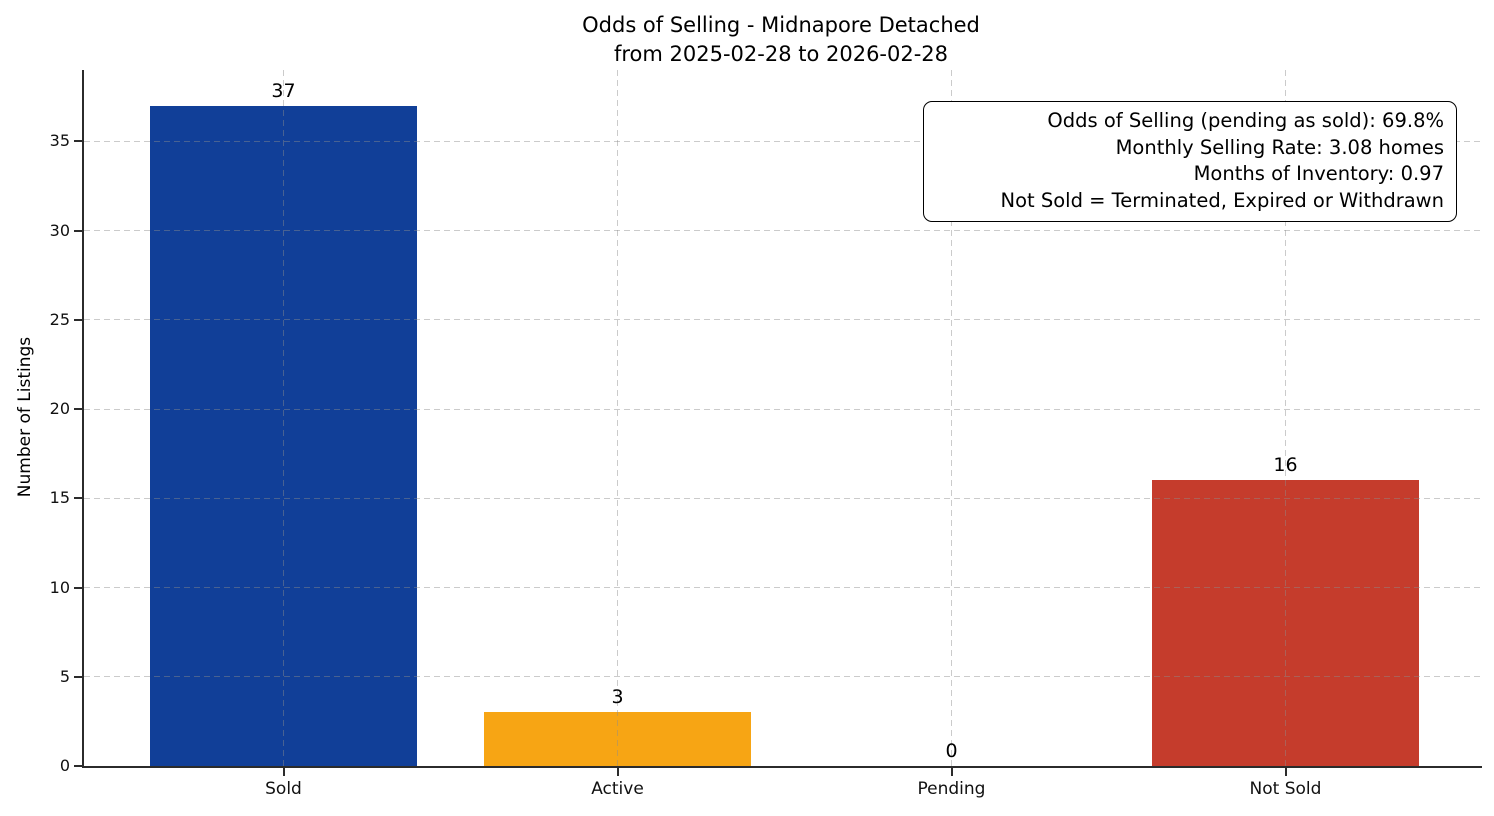 The image size is (1494, 816). Describe the element at coordinates (781, 54) in the screenshot. I see `chart-title-line-2: from 2025-02-28 to 2026-02-28` at that location.